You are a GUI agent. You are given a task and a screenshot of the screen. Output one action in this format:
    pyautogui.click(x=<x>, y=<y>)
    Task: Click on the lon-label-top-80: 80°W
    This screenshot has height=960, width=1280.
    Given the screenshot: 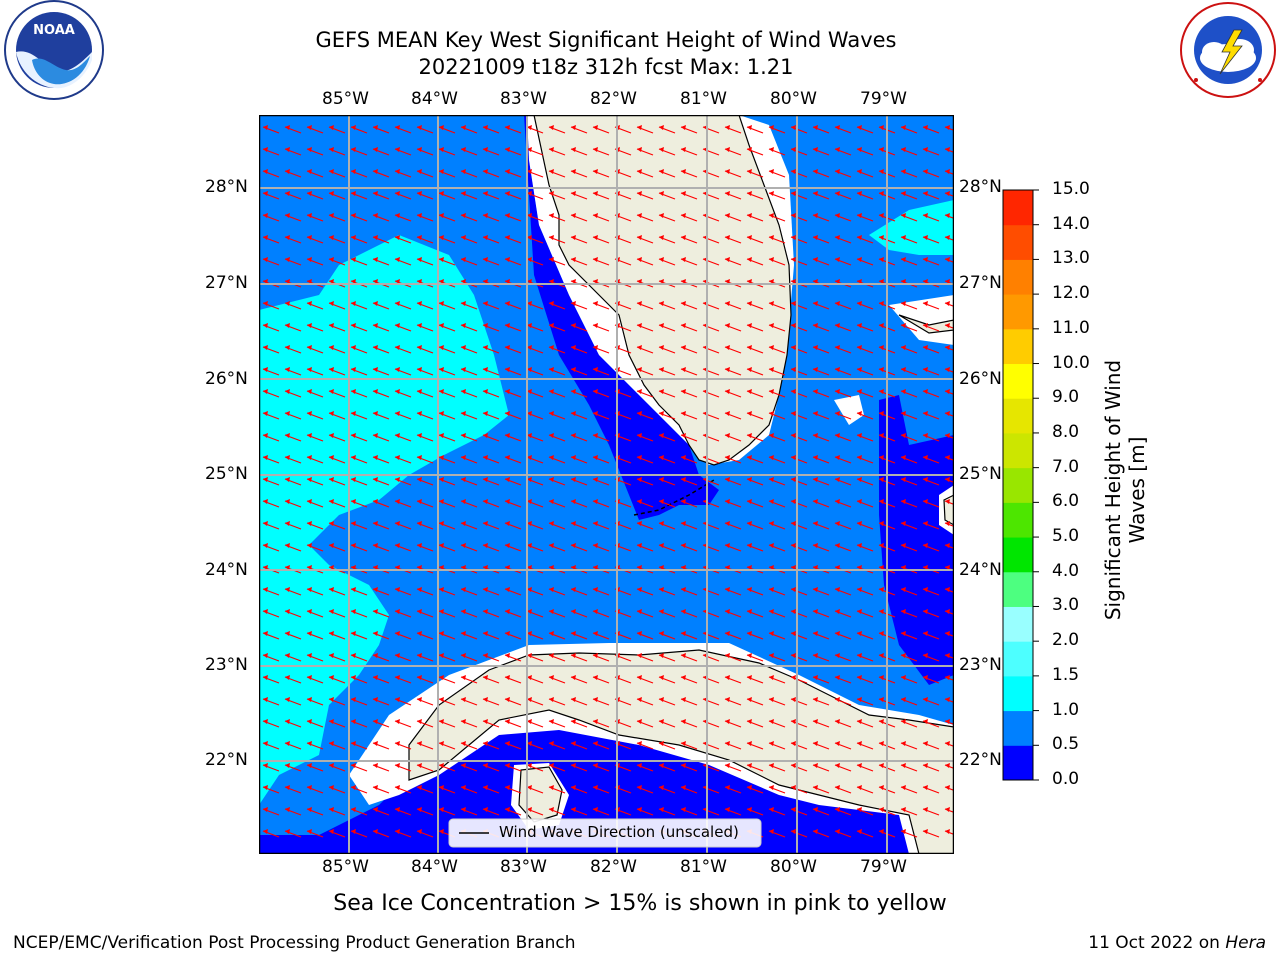 What is the action you would take?
    pyautogui.click(x=793, y=99)
    